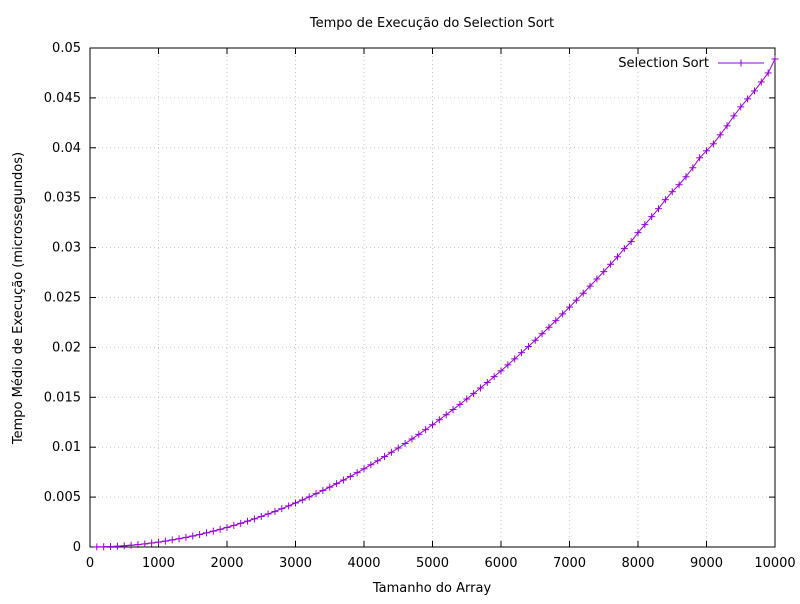 The image size is (800, 604). I want to click on x-axis-label: Tamanho do Array, so click(432, 588).